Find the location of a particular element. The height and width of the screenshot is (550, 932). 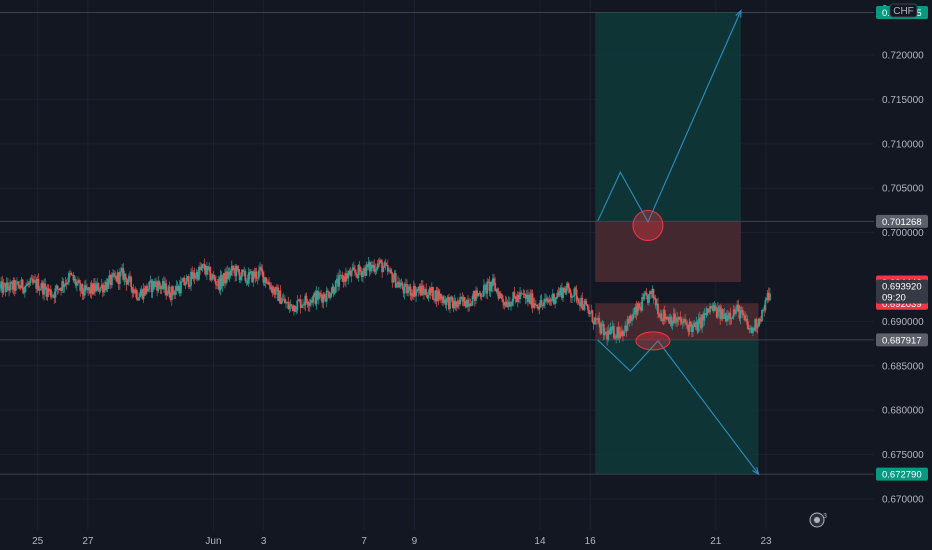

time-axis: 25 27 Jun 3 7 9 14 16 21 23 is located at coordinates (402, 541).